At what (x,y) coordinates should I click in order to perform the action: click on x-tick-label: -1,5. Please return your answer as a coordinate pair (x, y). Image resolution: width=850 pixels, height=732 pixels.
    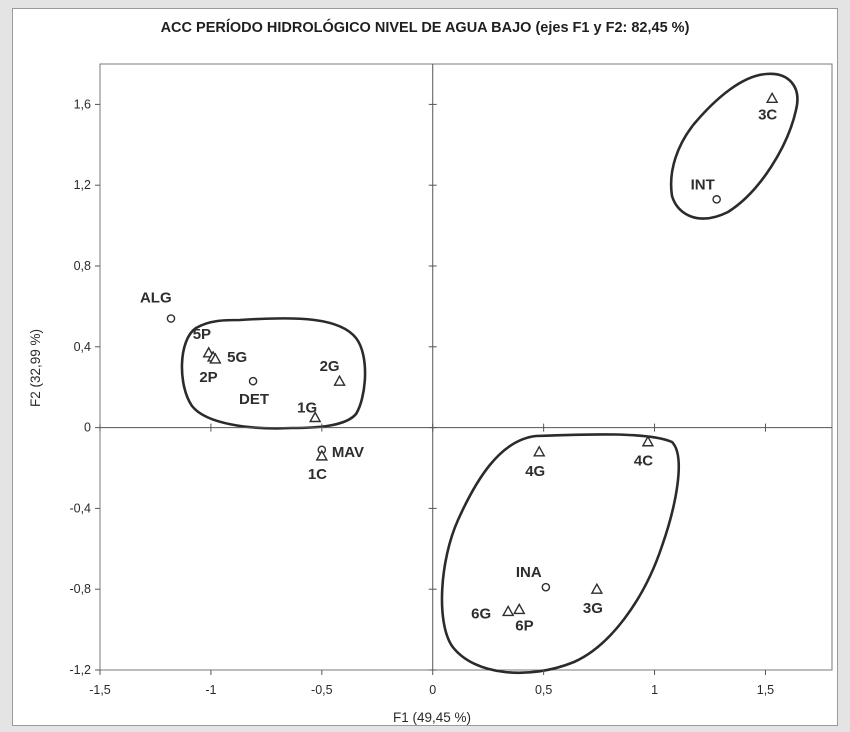
    Looking at the image, I should click on (100, 690).